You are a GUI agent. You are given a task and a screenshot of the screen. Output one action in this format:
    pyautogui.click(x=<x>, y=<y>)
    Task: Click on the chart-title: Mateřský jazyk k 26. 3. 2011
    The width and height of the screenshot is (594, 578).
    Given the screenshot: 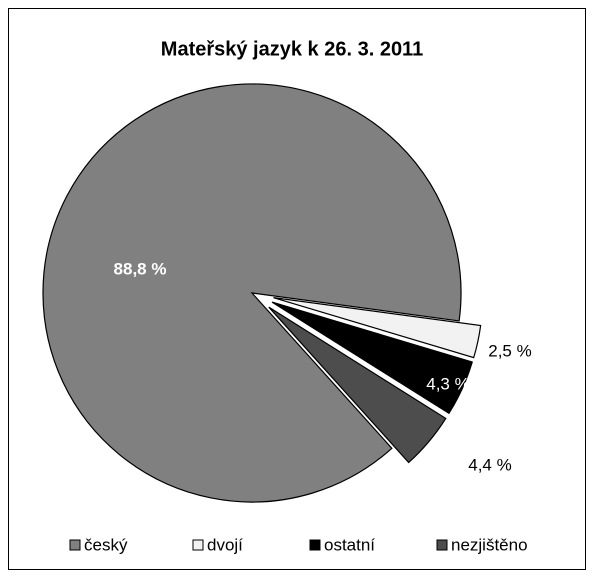 What is the action you would take?
    pyautogui.click(x=292, y=49)
    